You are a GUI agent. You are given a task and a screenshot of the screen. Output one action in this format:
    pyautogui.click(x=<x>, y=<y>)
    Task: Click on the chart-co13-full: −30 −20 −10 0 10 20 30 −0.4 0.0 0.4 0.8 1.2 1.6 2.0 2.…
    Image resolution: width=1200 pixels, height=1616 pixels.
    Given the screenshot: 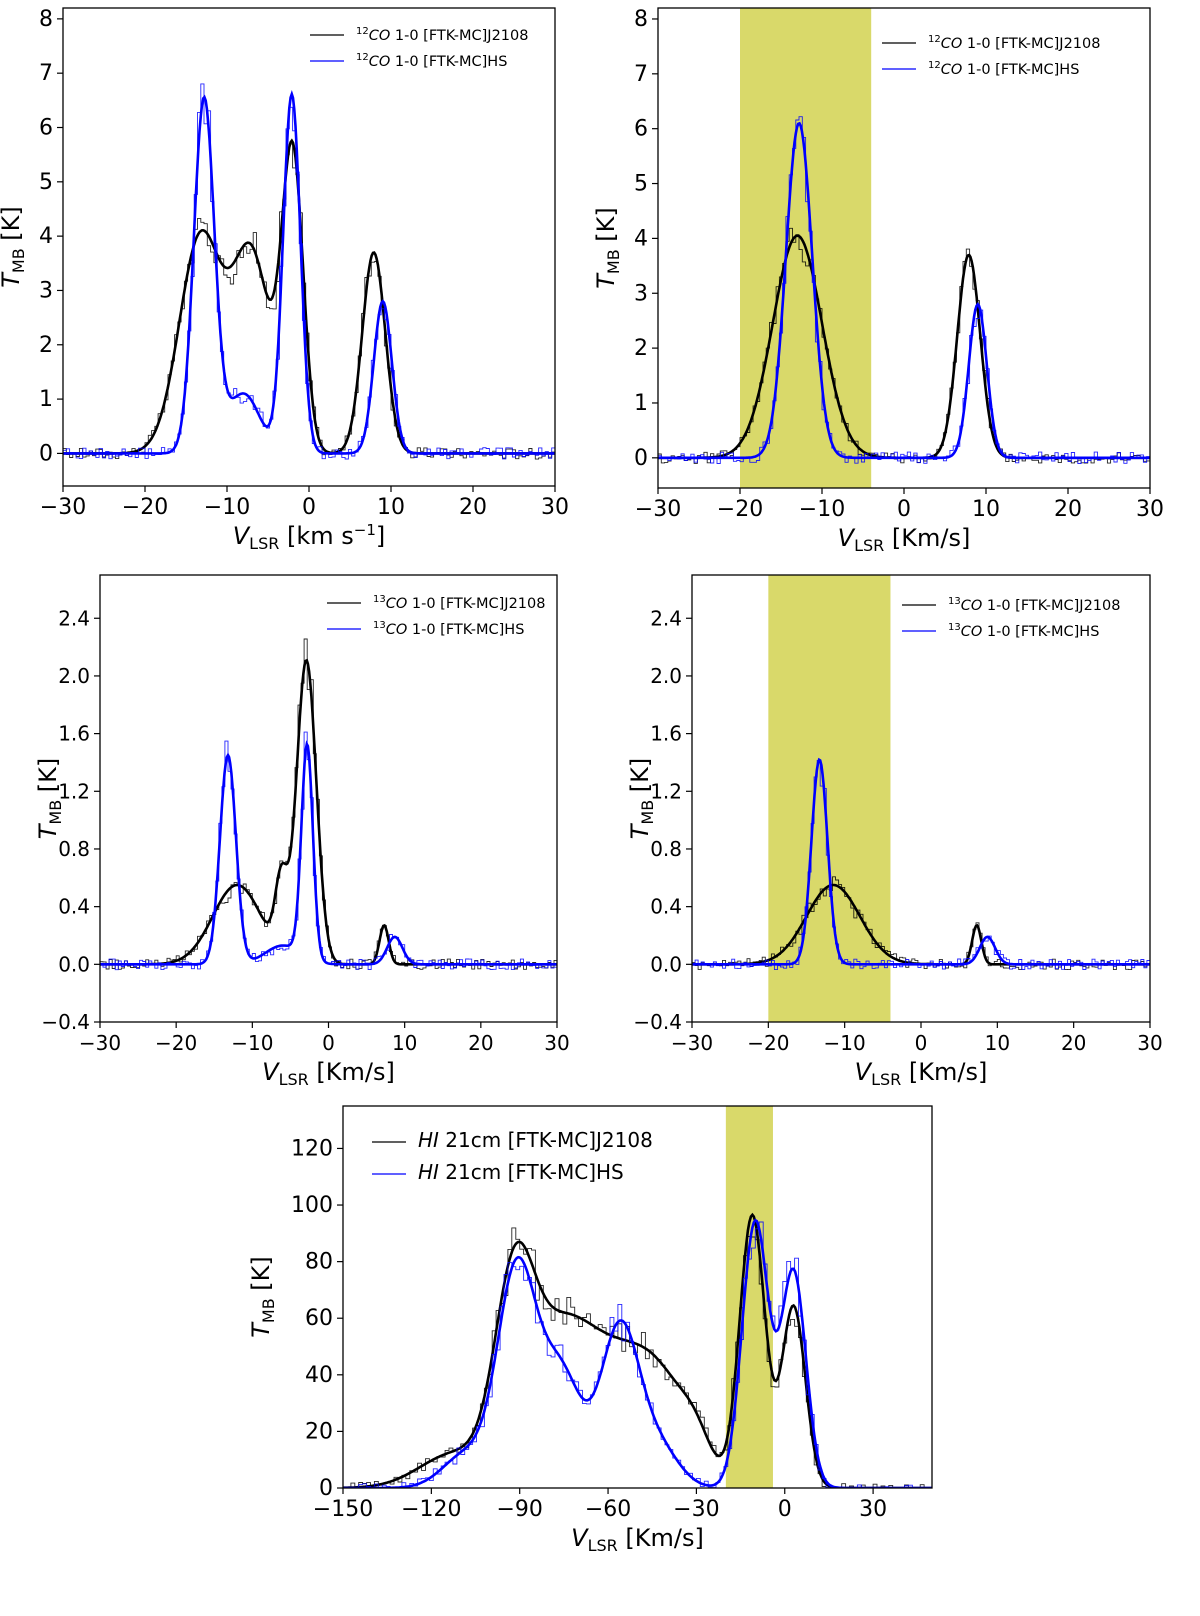 What is the action you would take?
    pyautogui.click(x=302, y=831)
    